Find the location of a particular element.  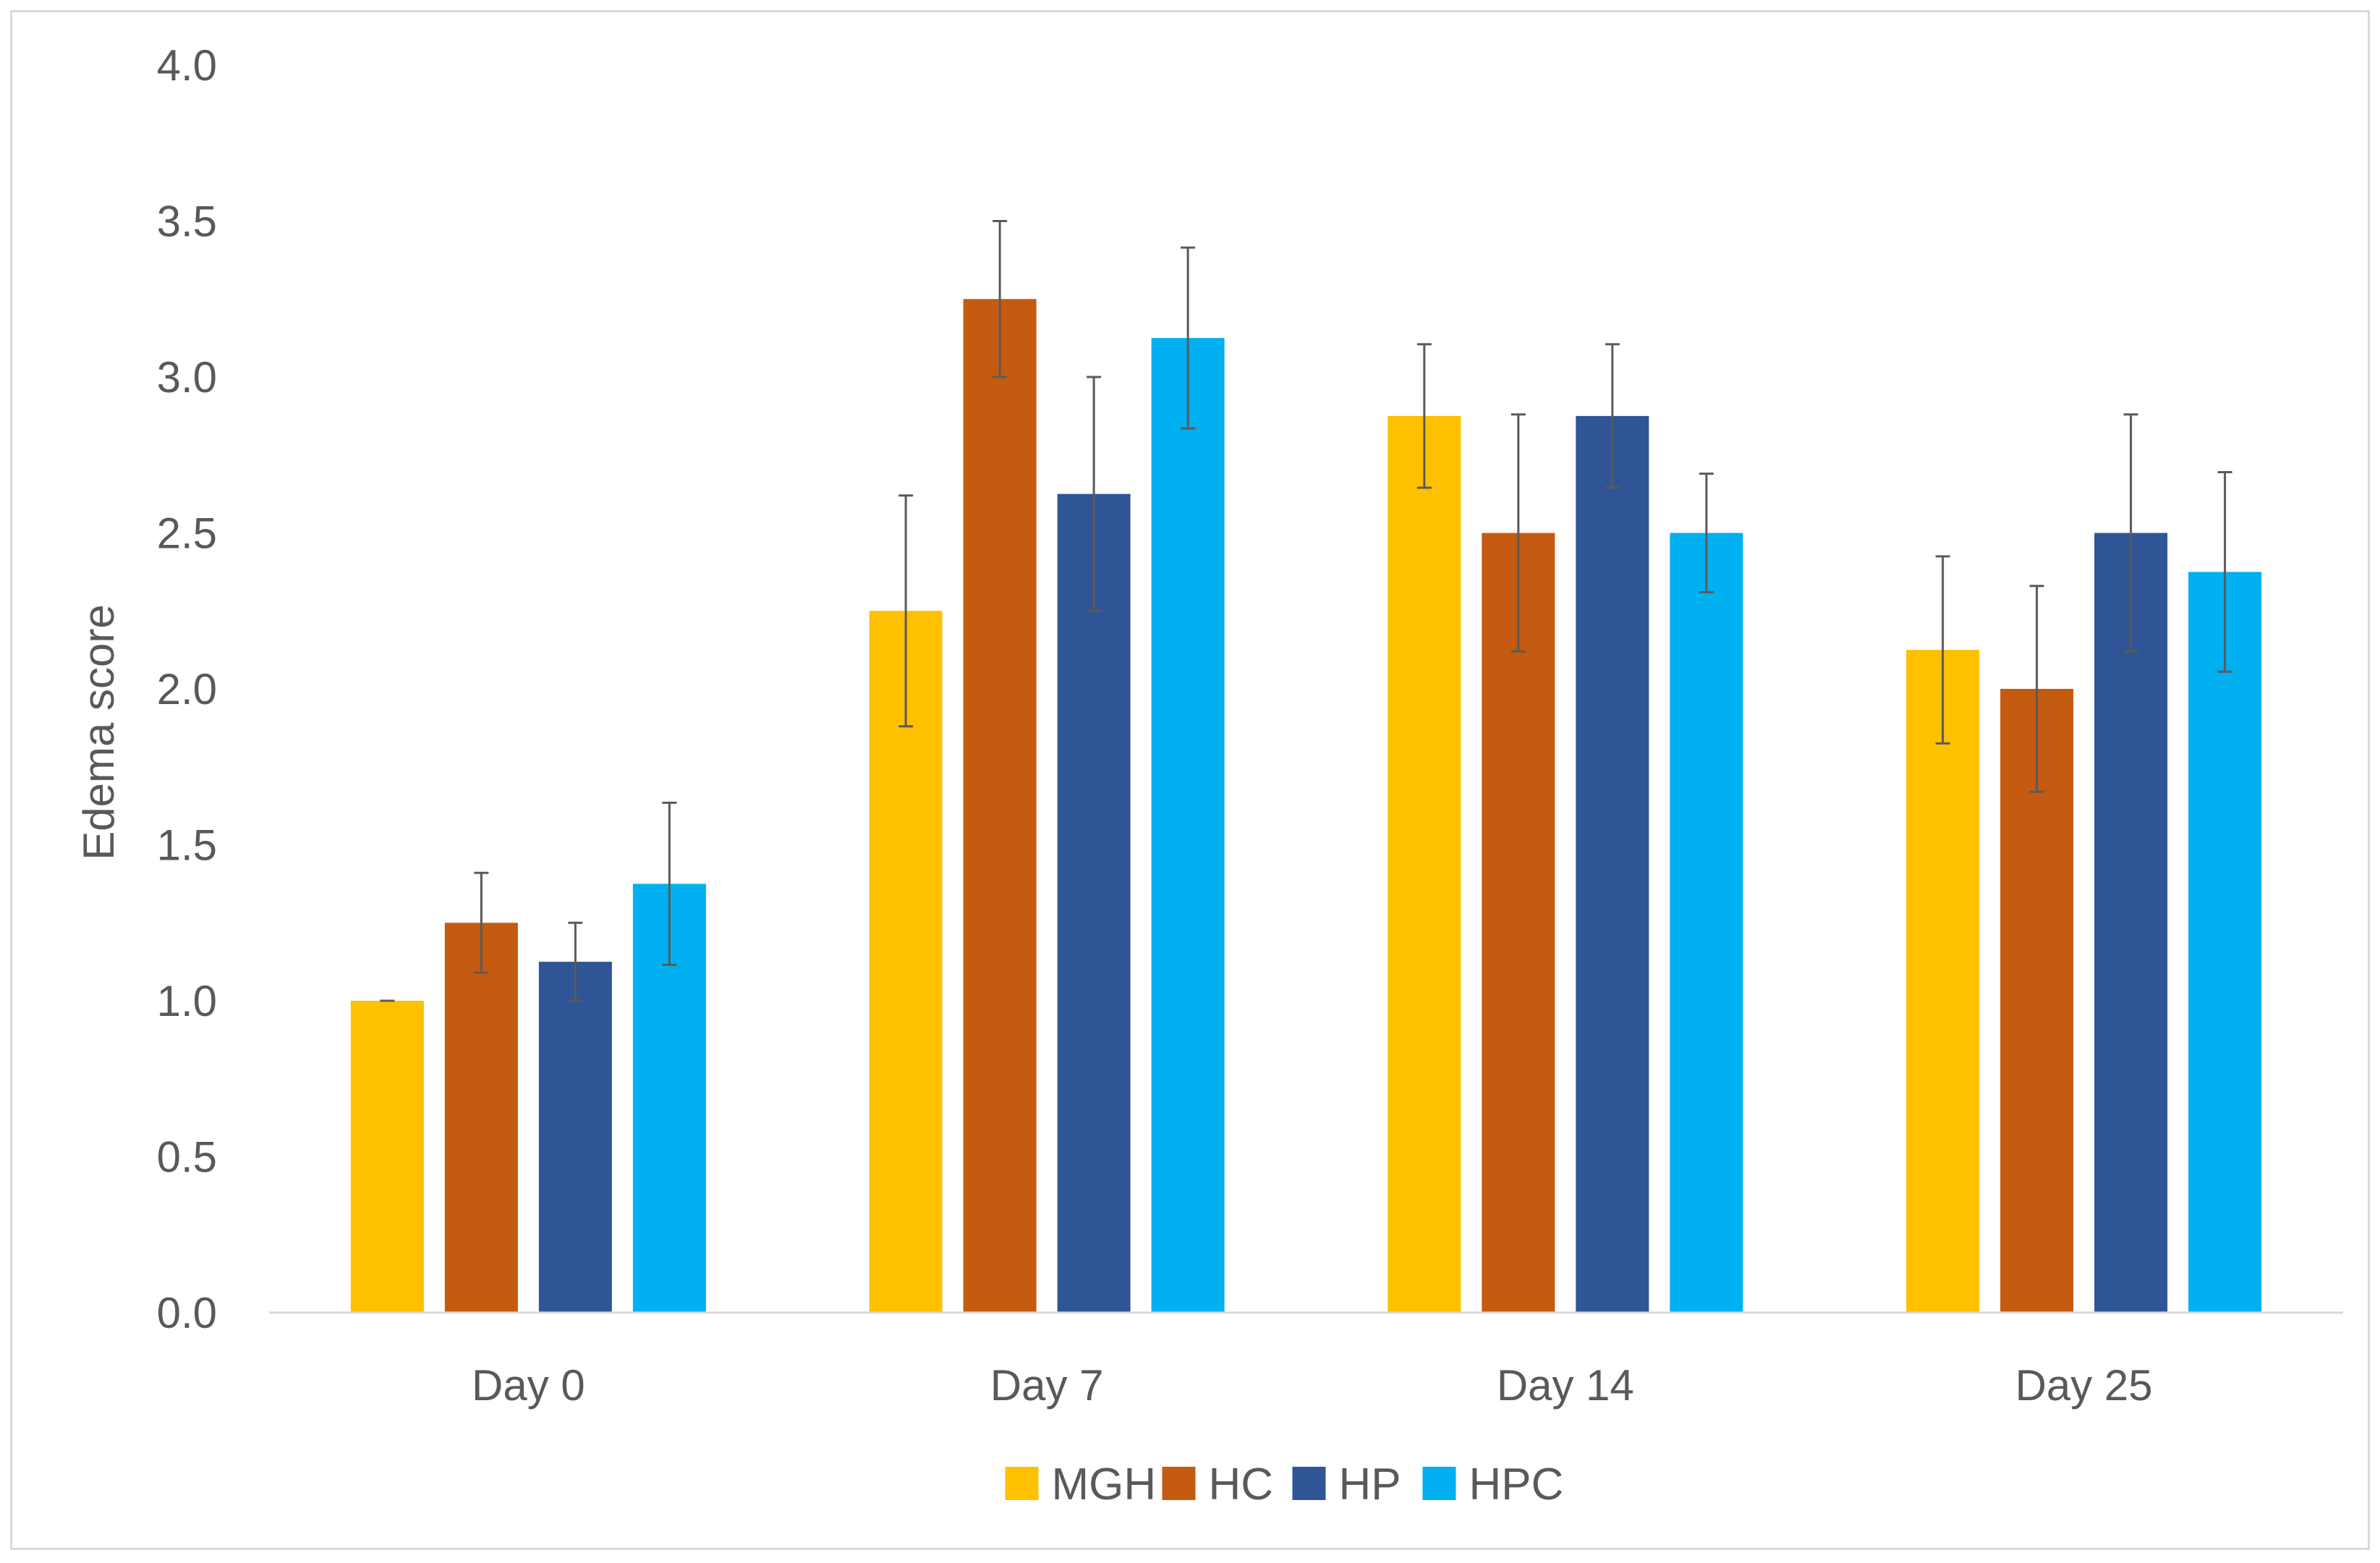

y-tick-label: 0.5 is located at coordinates (187, 1157).